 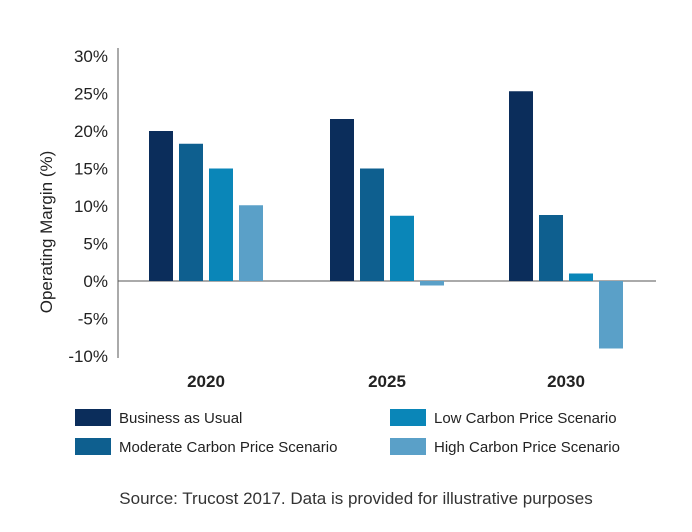 I want to click on x-category-label: 2025, so click(x=387, y=381).